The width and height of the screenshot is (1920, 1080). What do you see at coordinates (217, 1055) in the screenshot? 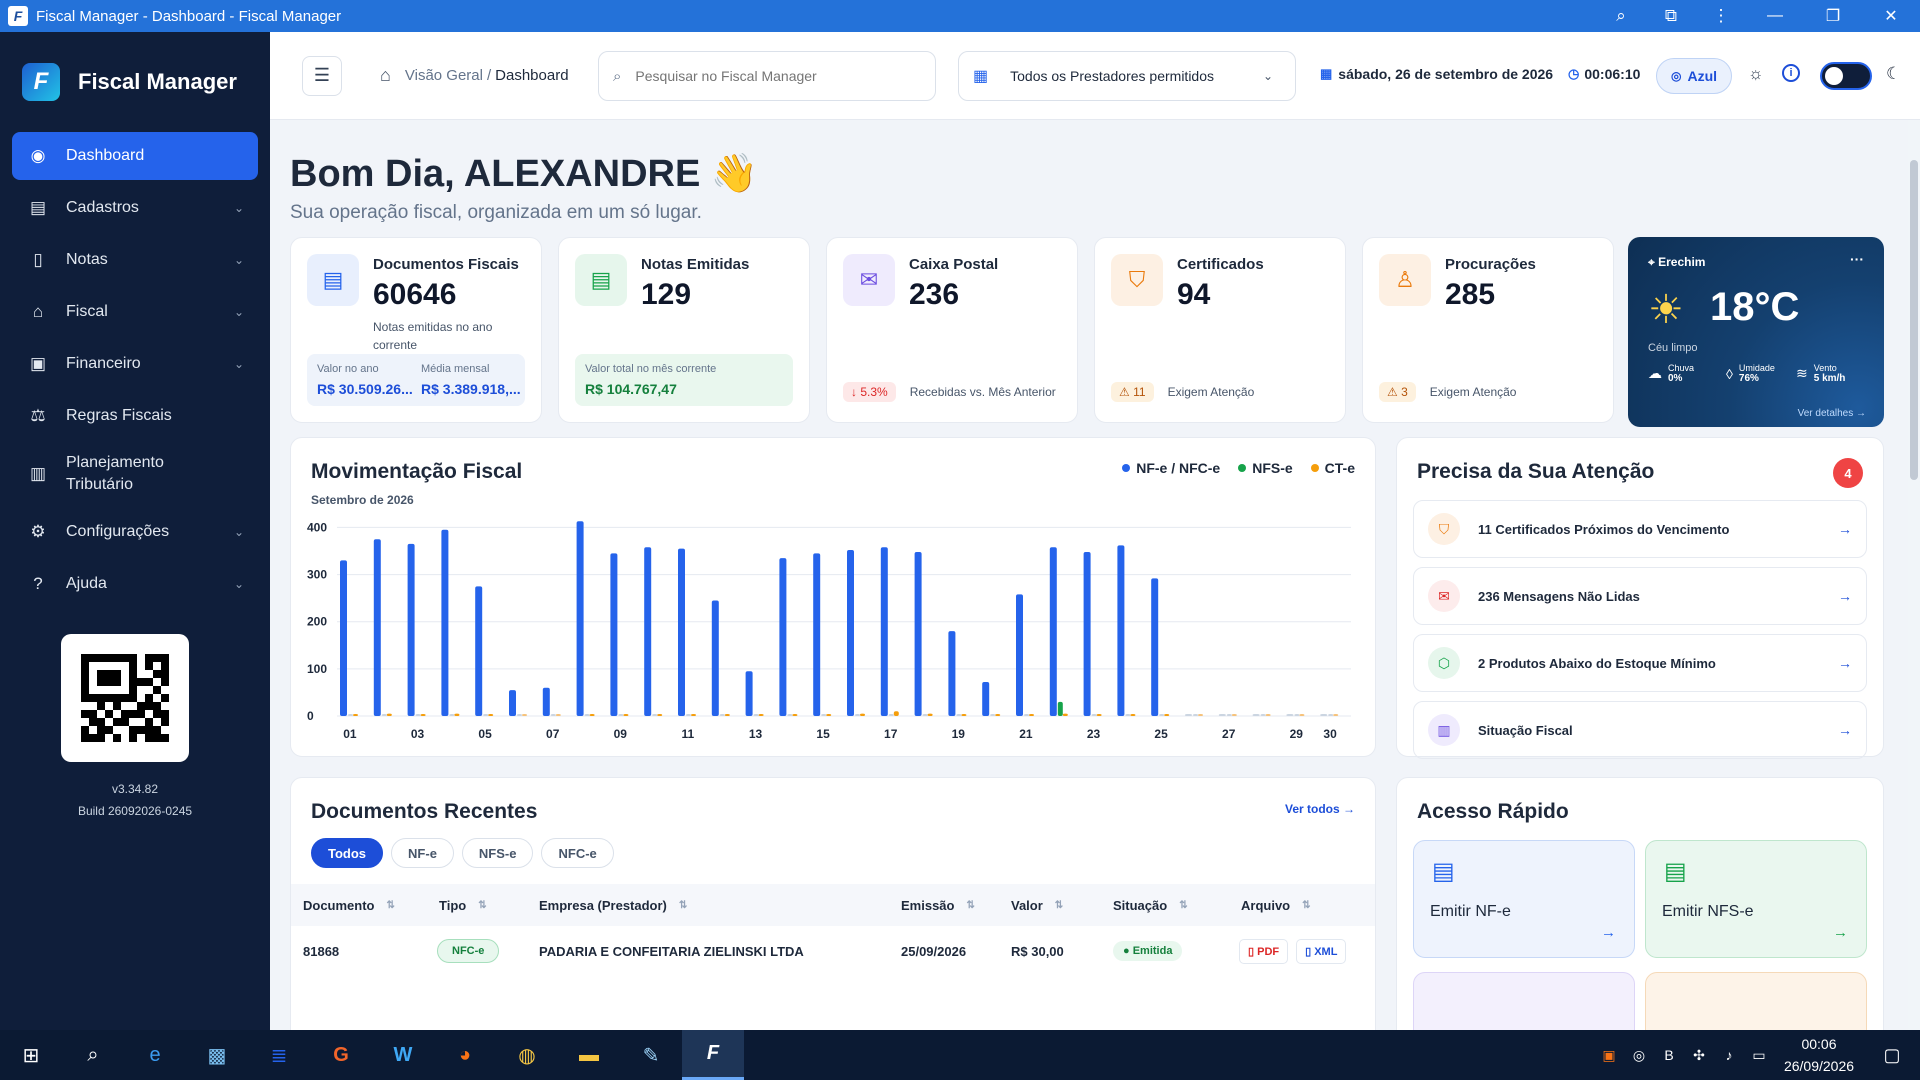
I see `database-icon: ▩` at bounding box center [217, 1055].